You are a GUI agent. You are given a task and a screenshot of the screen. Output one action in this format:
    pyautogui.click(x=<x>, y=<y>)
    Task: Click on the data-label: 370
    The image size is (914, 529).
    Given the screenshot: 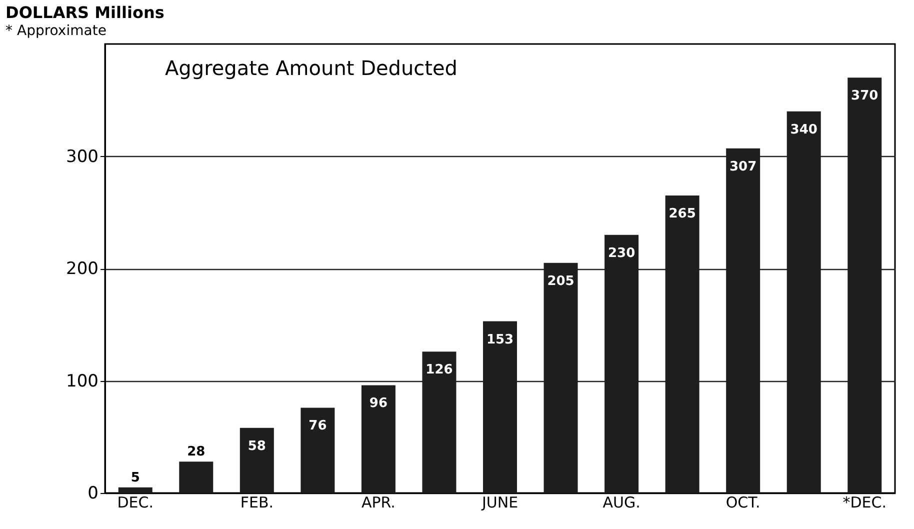 What is the action you would take?
    pyautogui.click(x=864, y=96)
    